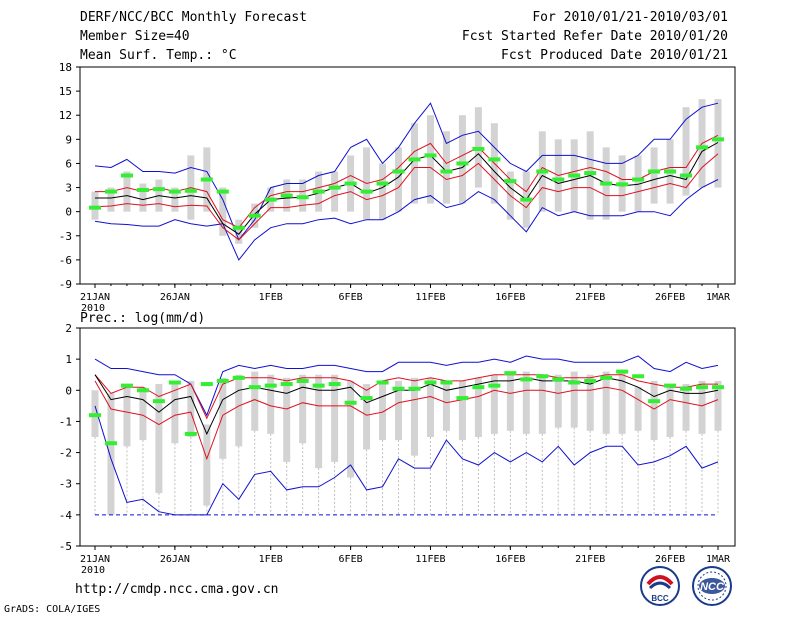 The image size is (800, 618). What do you see at coordinates (686, 586) in the screenshot?
I see `agency-logos: BCC NCC` at bounding box center [686, 586].